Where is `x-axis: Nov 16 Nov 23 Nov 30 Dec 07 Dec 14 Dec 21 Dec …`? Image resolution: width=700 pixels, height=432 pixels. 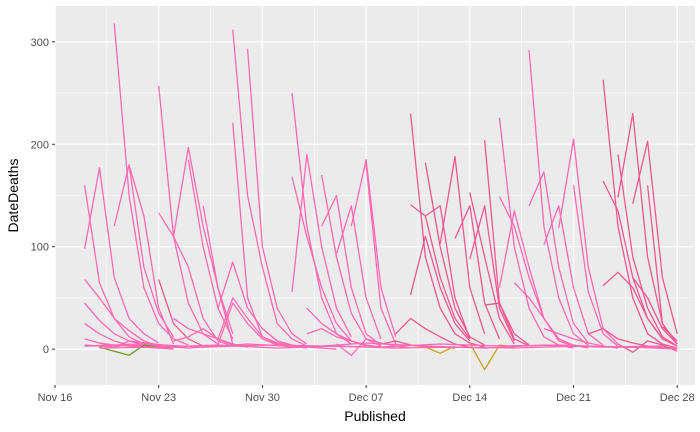
x-axis: Nov 16 Nov 23 Nov 30 Dec 07 Dec 14 Dec 21 Dec … is located at coordinates (366, 394).